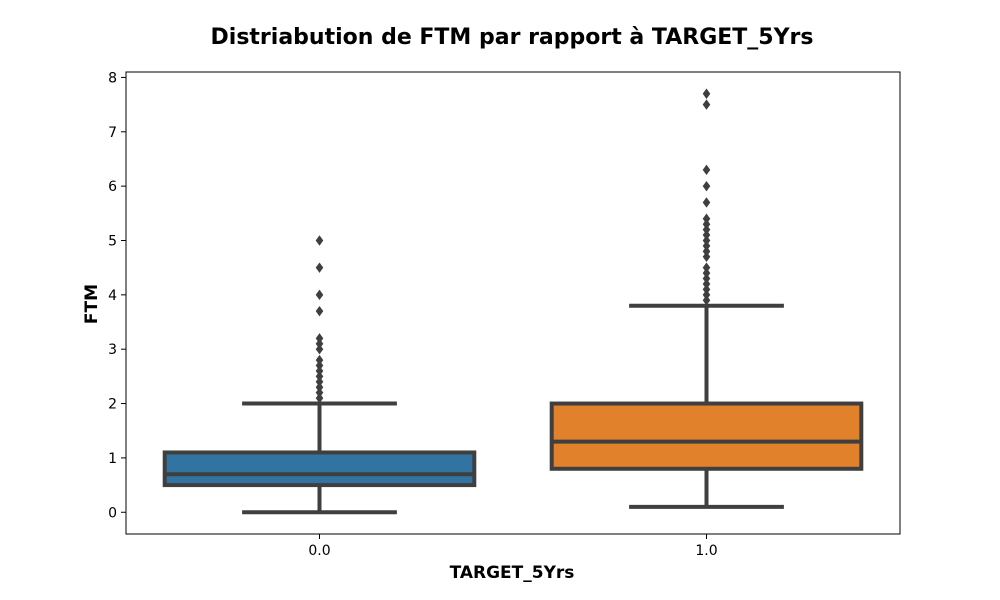 The width and height of the screenshot is (1000, 600). What do you see at coordinates (112, 405) in the screenshot?
I see `y-tick-label: 2` at bounding box center [112, 405].